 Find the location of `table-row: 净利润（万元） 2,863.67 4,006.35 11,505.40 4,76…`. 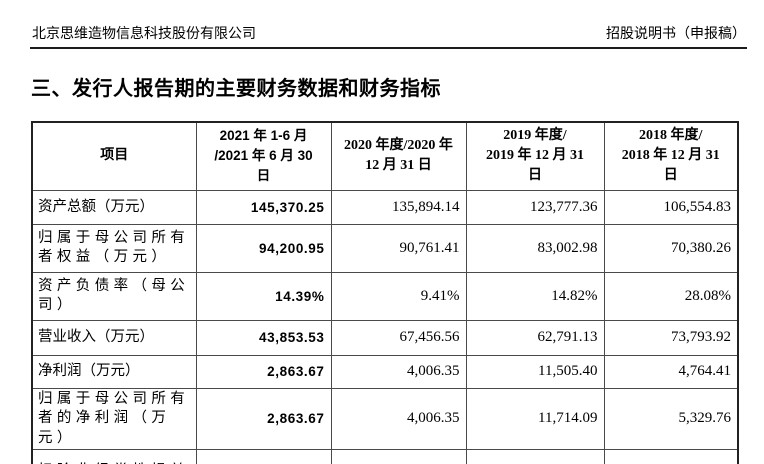

table-row: 净利润（万元） 2,863.67 4,006.35 11,505.40 4,76… is located at coordinates (385, 371).